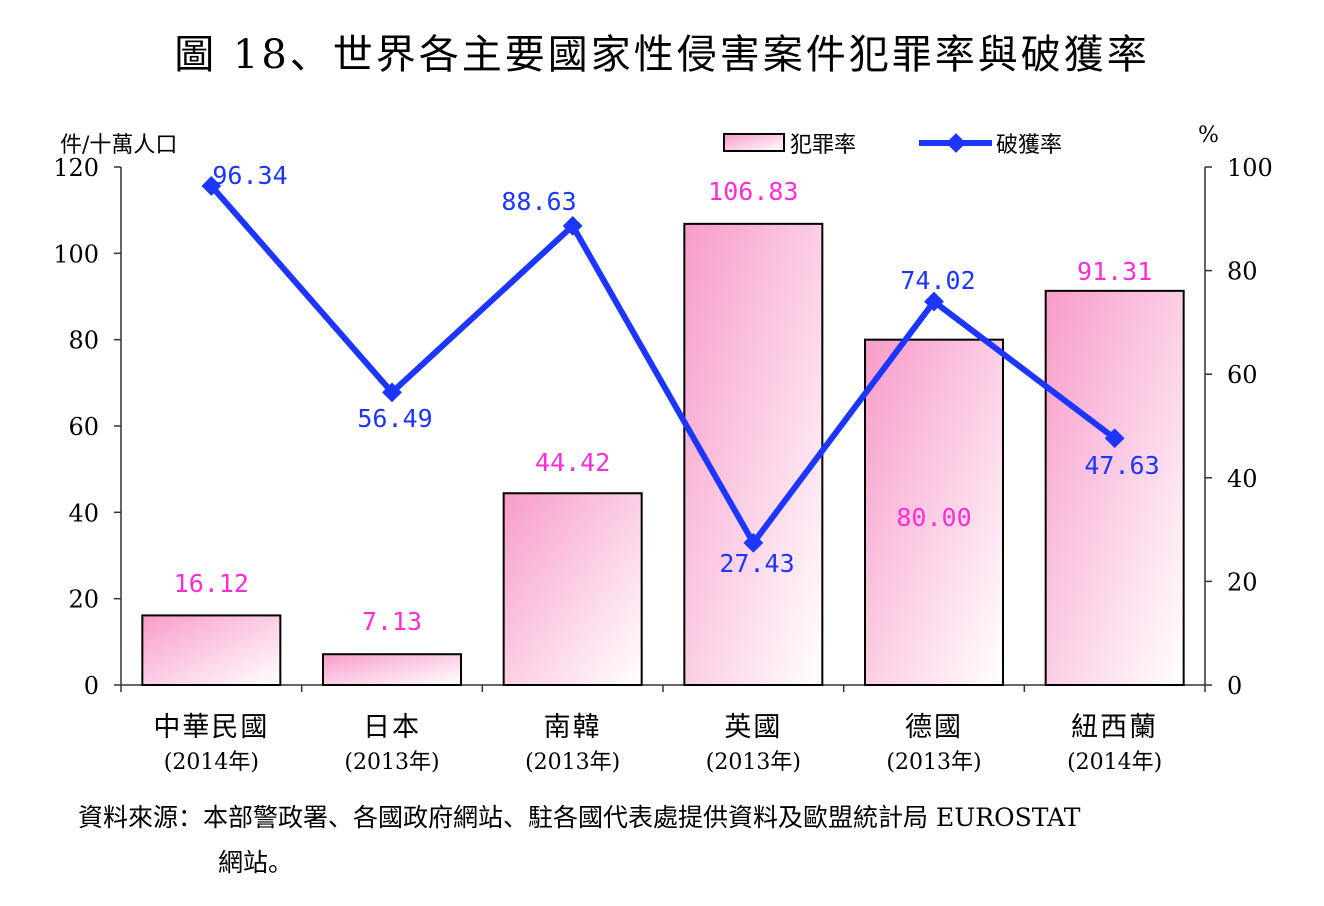  I want to click on right-tick-label: 60, so click(1242, 375).